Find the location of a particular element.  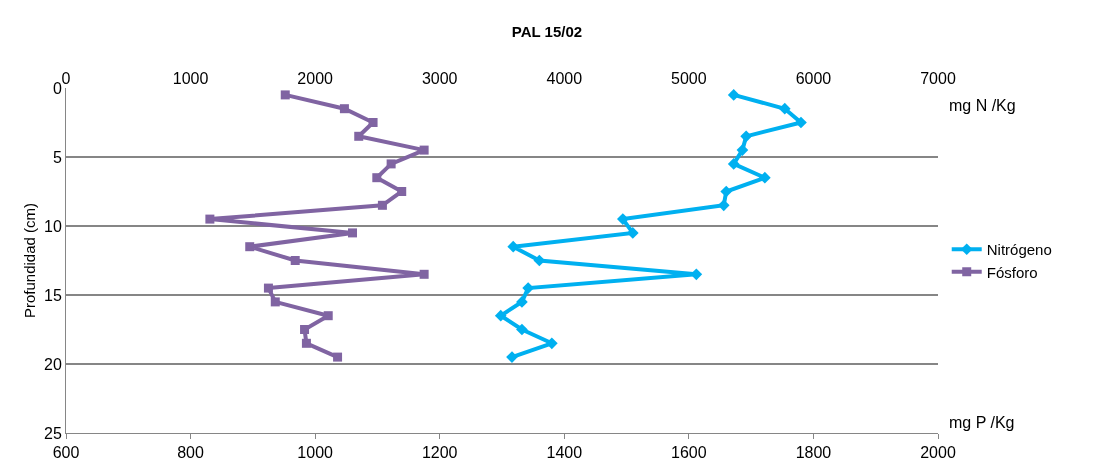

legend-label: Nitrógeno is located at coordinates (1019, 250).